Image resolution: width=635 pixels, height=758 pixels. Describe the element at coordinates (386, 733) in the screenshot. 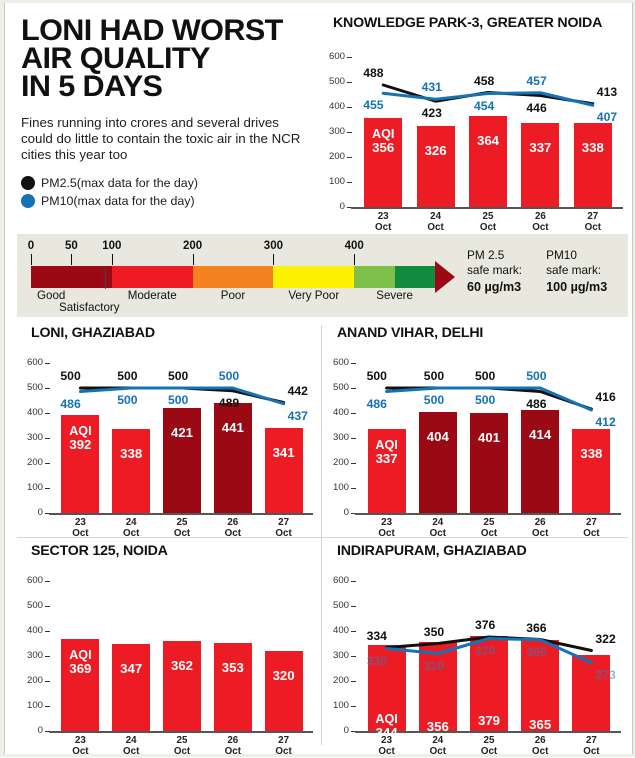

I see `bar-value: 344` at that location.